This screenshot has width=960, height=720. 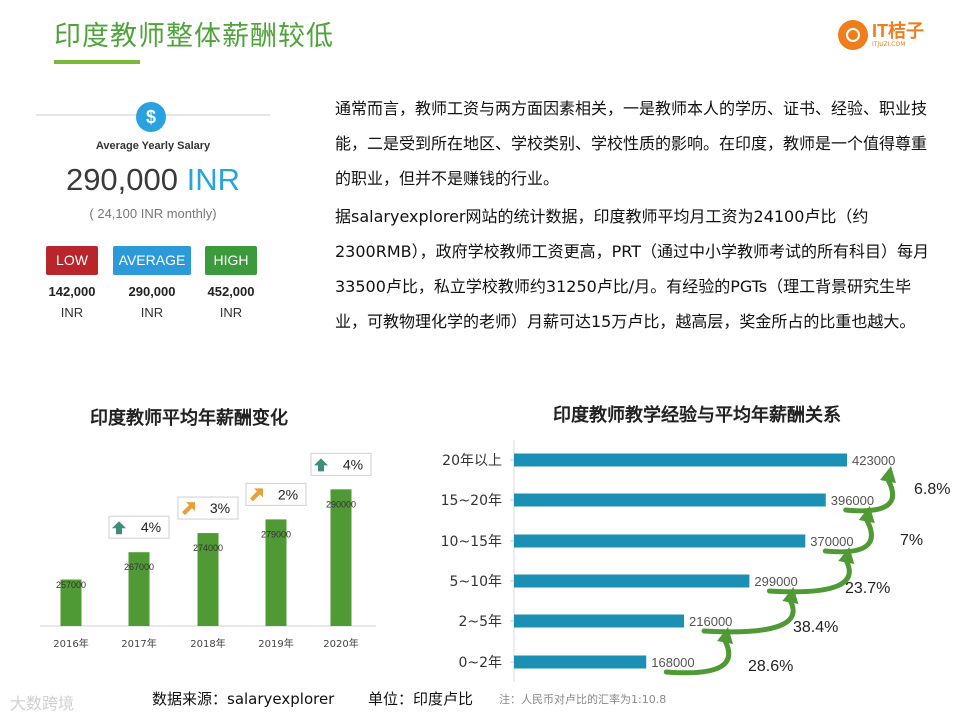 What do you see at coordinates (231, 291) in the screenshot?
I see `high-amount: 452,000` at bounding box center [231, 291].